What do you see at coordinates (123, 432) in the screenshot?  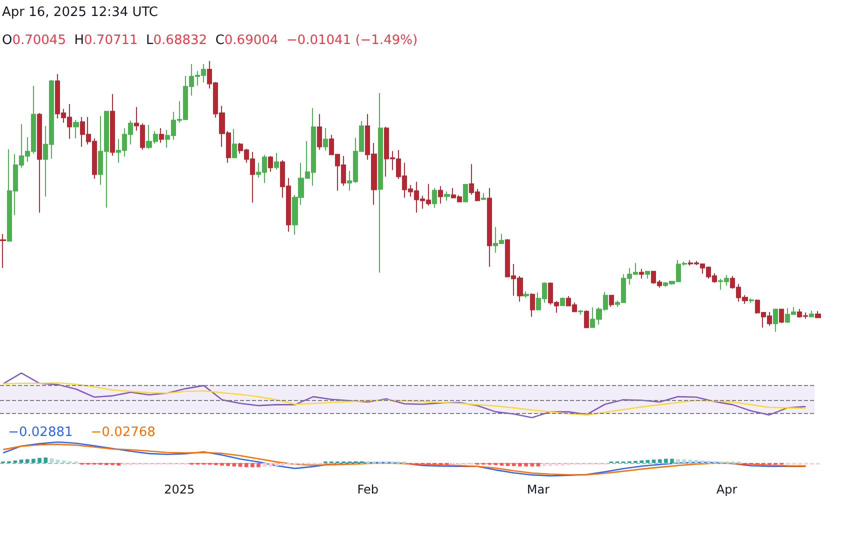 I see `series-label: −0.02768` at bounding box center [123, 432].